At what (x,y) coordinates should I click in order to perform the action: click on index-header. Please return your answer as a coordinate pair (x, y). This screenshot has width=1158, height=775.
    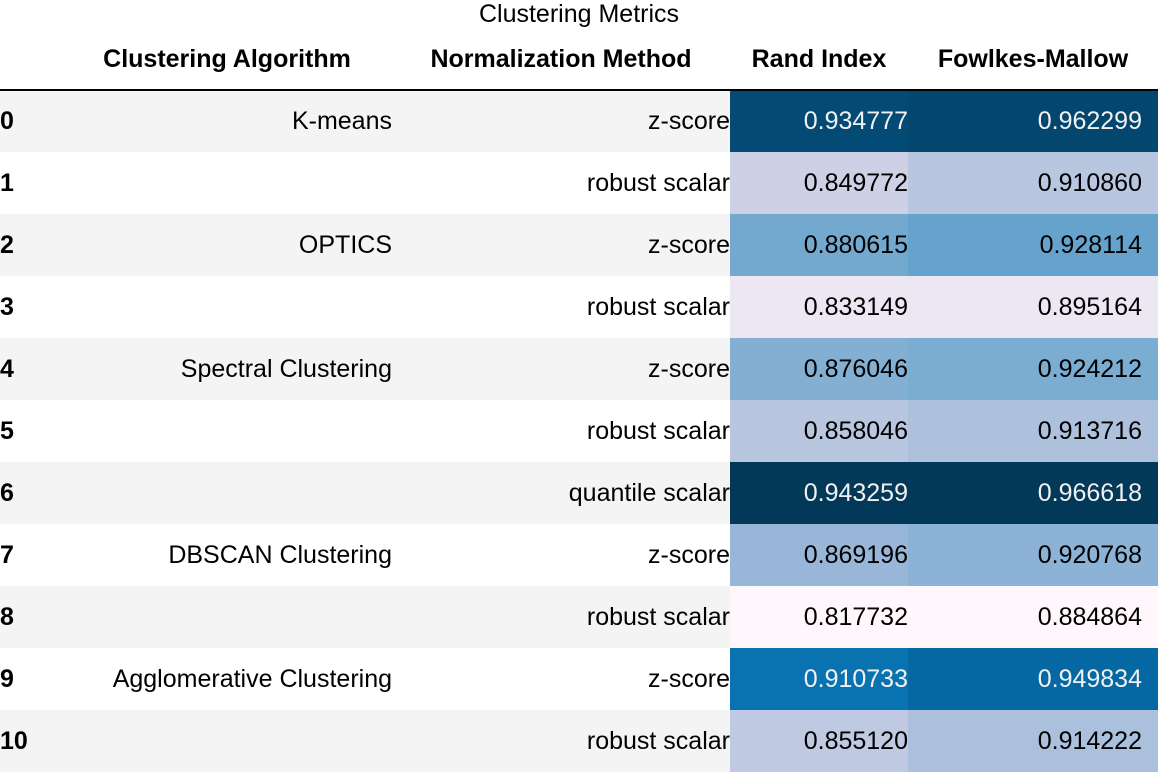
    Looking at the image, I should click on (31, 60).